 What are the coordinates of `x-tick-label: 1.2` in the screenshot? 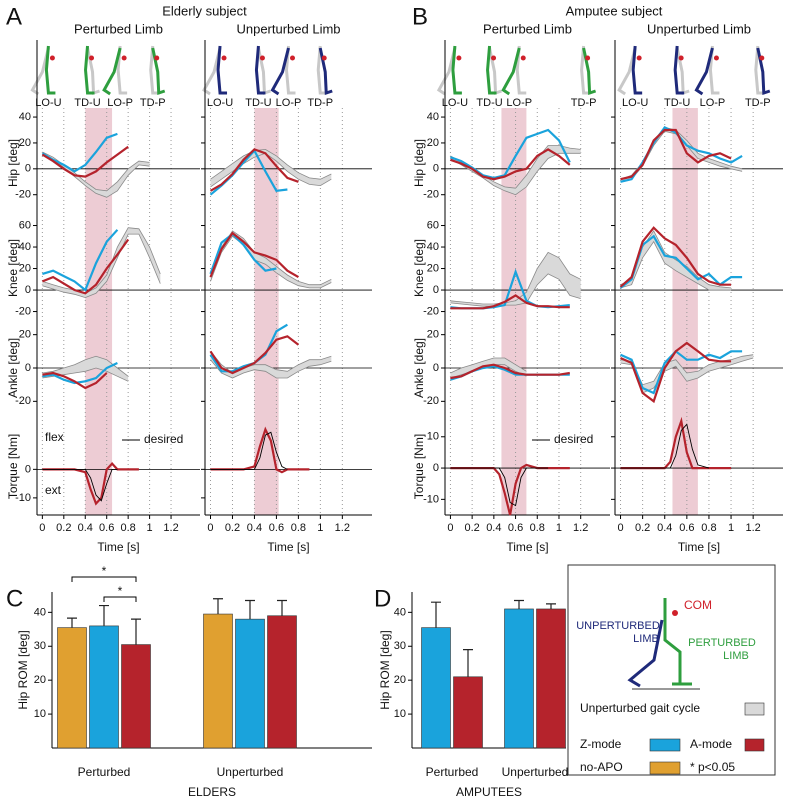 It's located at (342, 528).